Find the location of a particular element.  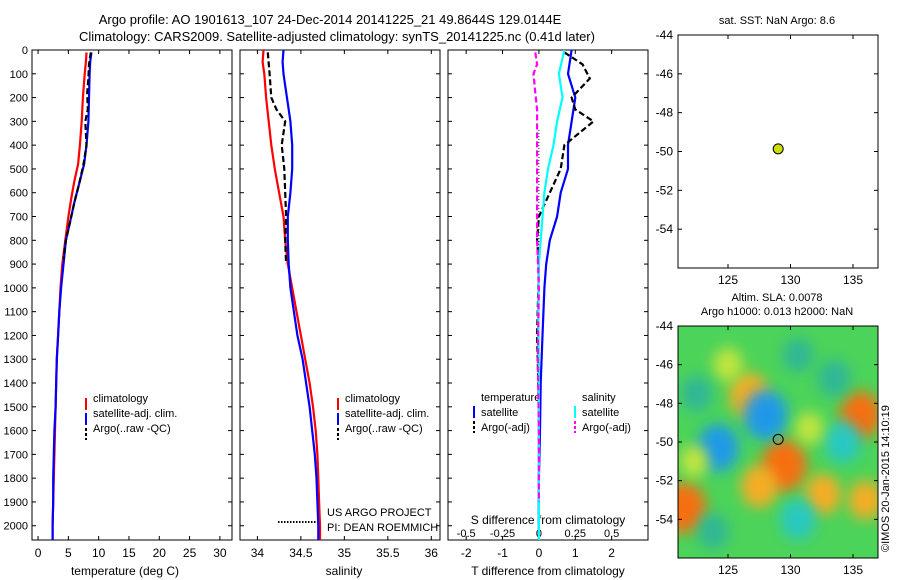

depth-tick-label: 1300 is located at coordinates (16, 360).